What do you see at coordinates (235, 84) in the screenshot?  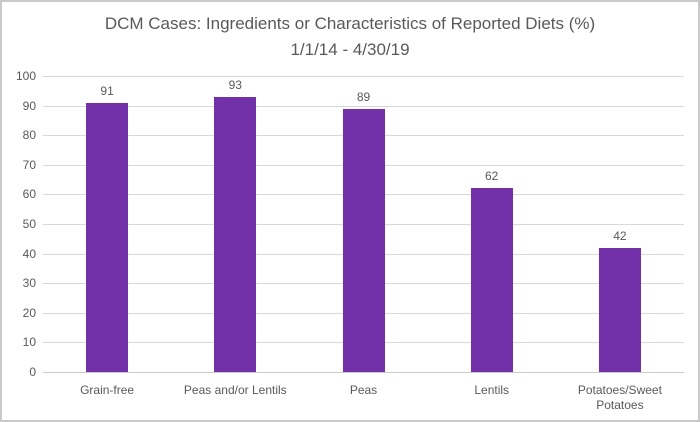 I see `bar-value-label: 93` at bounding box center [235, 84].